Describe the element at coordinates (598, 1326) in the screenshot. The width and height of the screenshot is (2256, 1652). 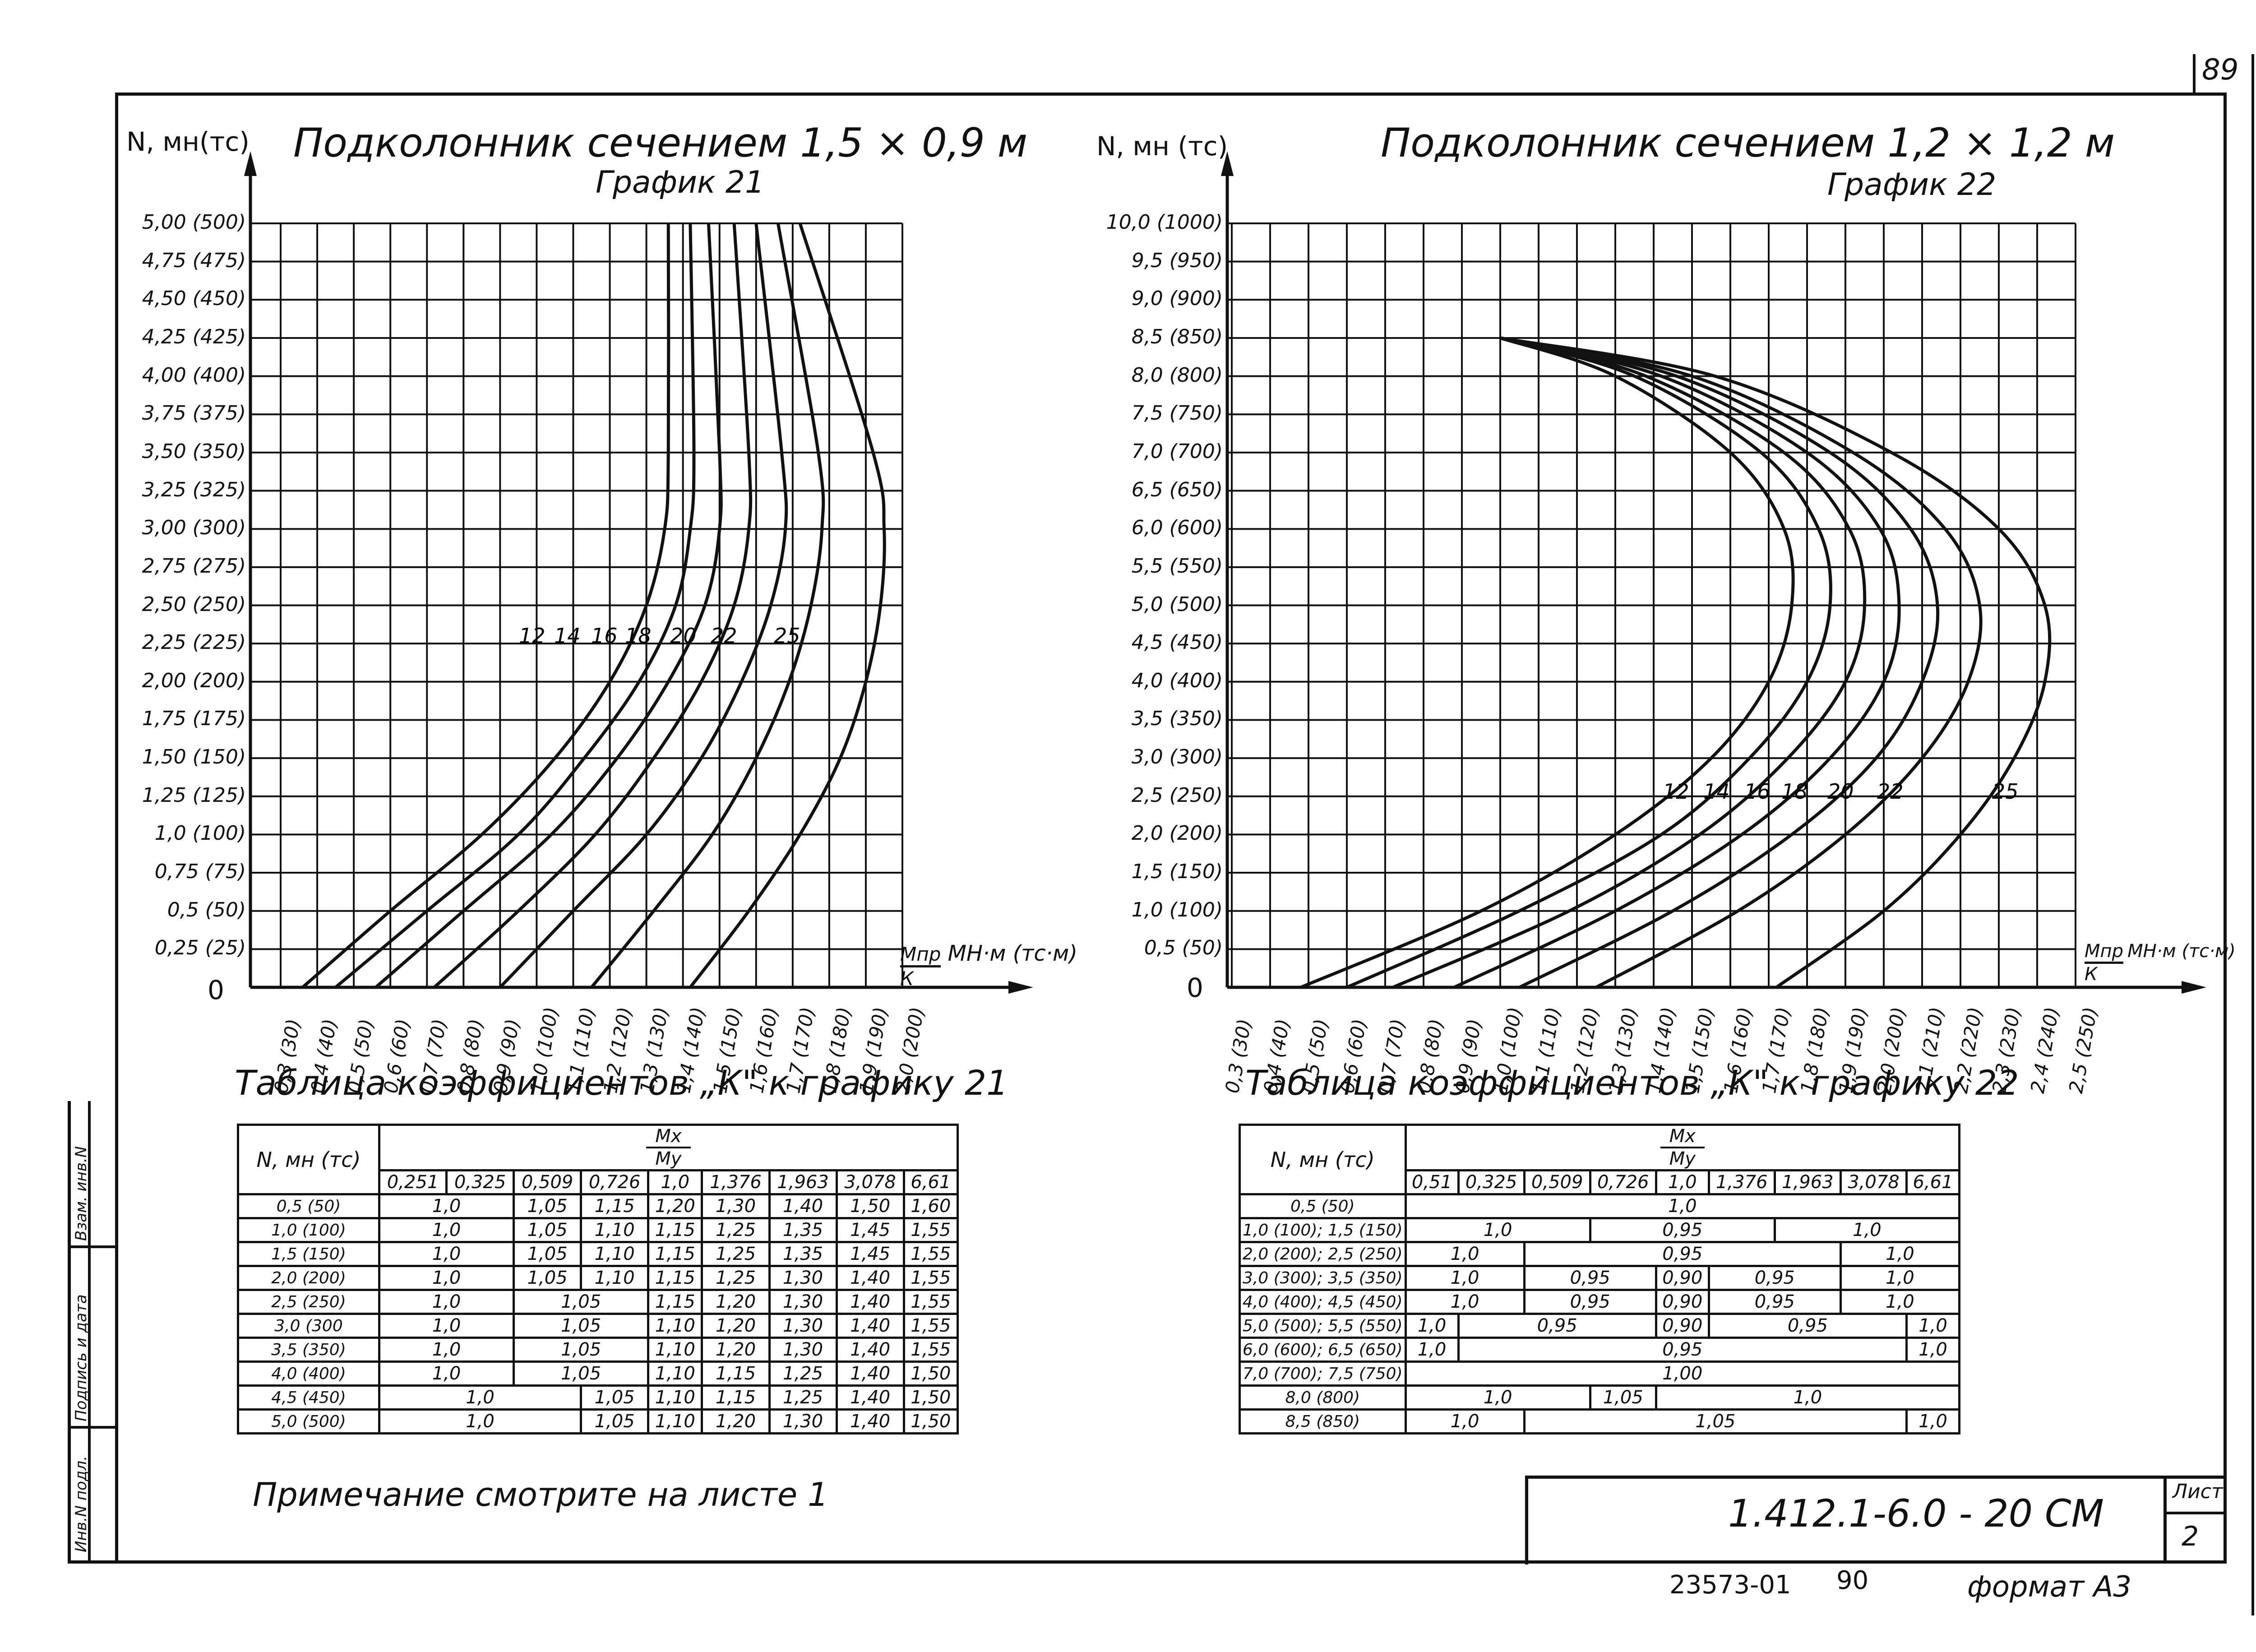
I see `table-row: 3,0 (300 1,0 1,05 1,10 1,20 1,30 1,40 1,55` at that location.